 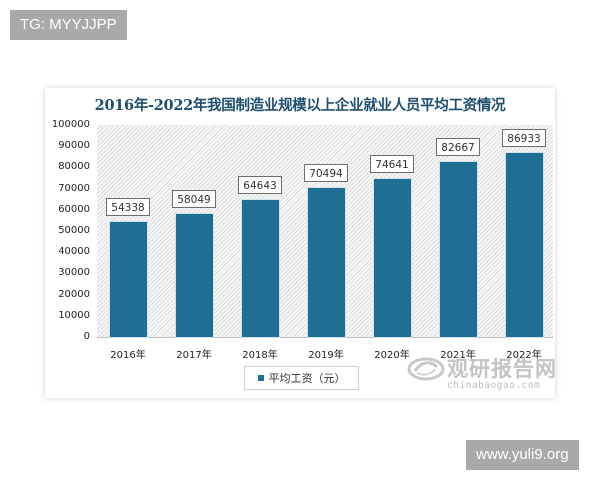 What do you see at coordinates (307, 378) in the screenshot?
I see `legend-label: 平均工资（元）` at bounding box center [307, 378].